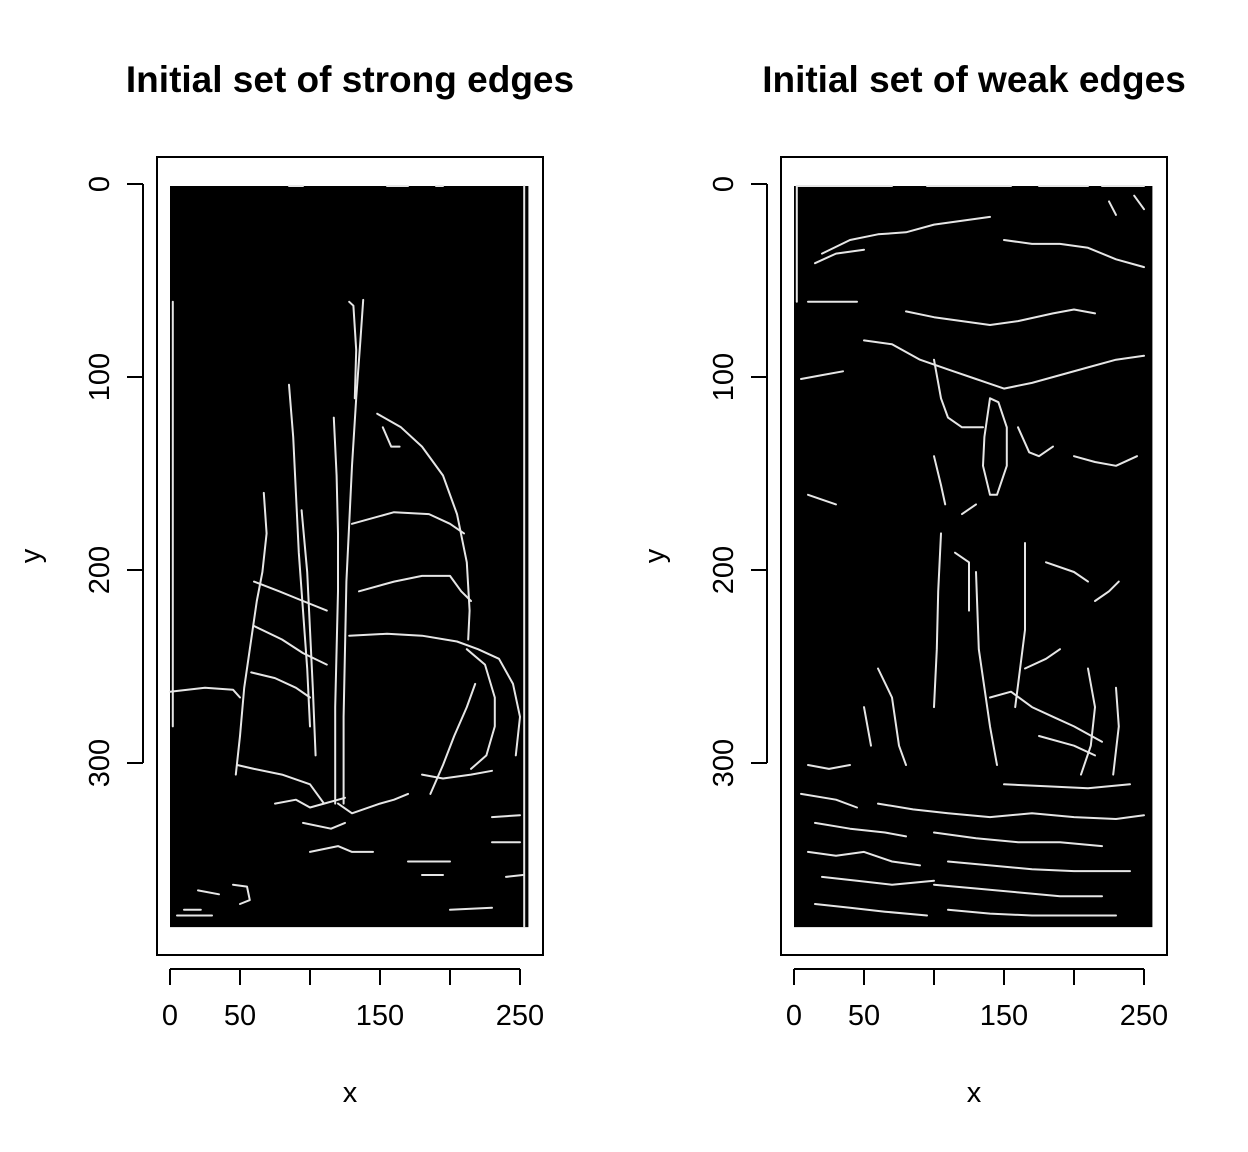  Describe the element at coordinates (100, 763) in the screenshot. I see `y-tick-label: 300` at that location.